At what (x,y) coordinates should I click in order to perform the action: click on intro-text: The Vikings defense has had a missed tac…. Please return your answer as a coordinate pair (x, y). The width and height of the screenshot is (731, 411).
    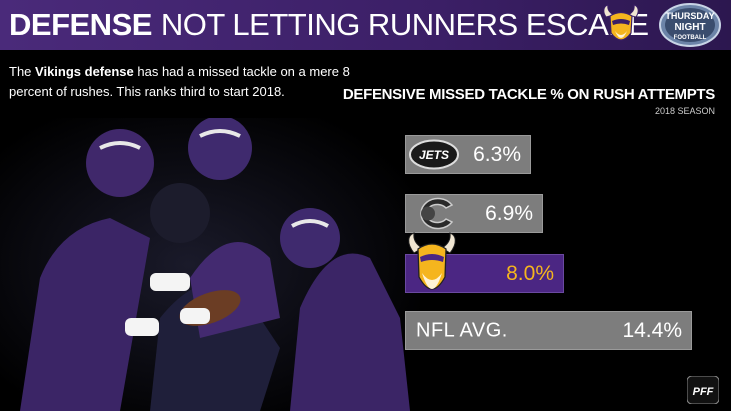
    Looking at the image, I should click on (189, 82).